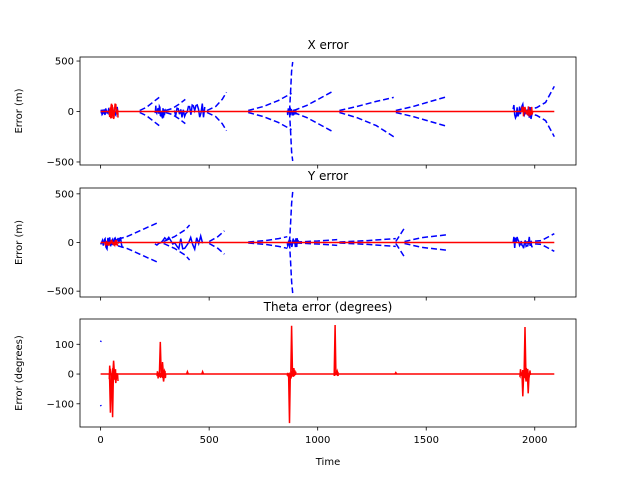 Image resolution: width=640 pixels, height=484 pixels. Describe the element at coordinates (100, 440) in the screenshot. I see `x-tick-label: 0` at that location.